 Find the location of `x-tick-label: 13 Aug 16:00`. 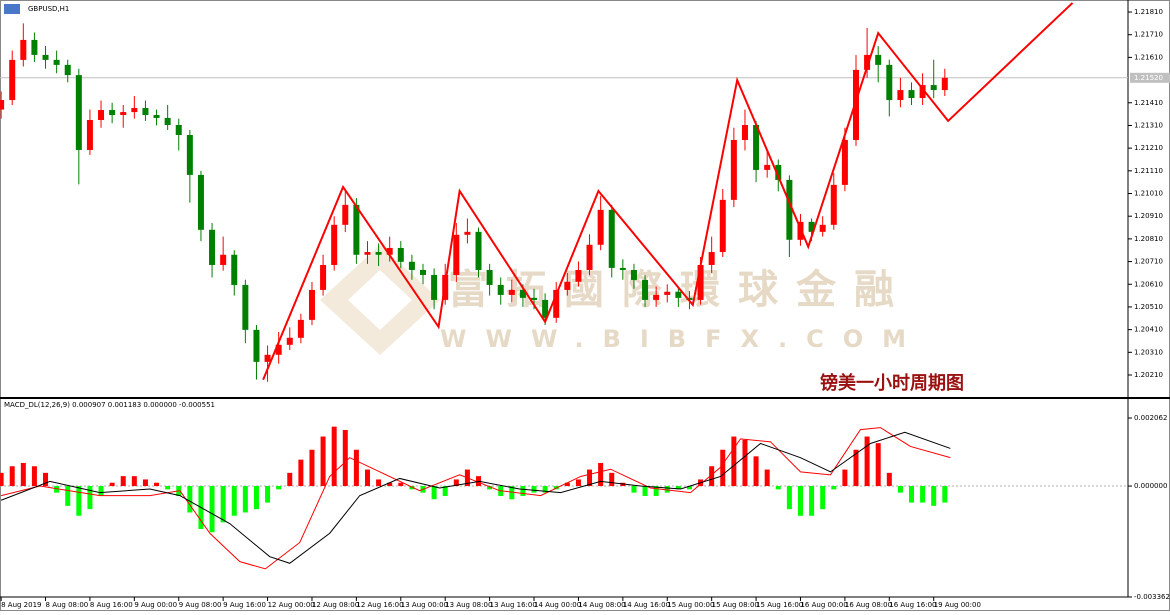

x-tick-label: 13 Aug 16:00 is located at coordinates (513, 605).